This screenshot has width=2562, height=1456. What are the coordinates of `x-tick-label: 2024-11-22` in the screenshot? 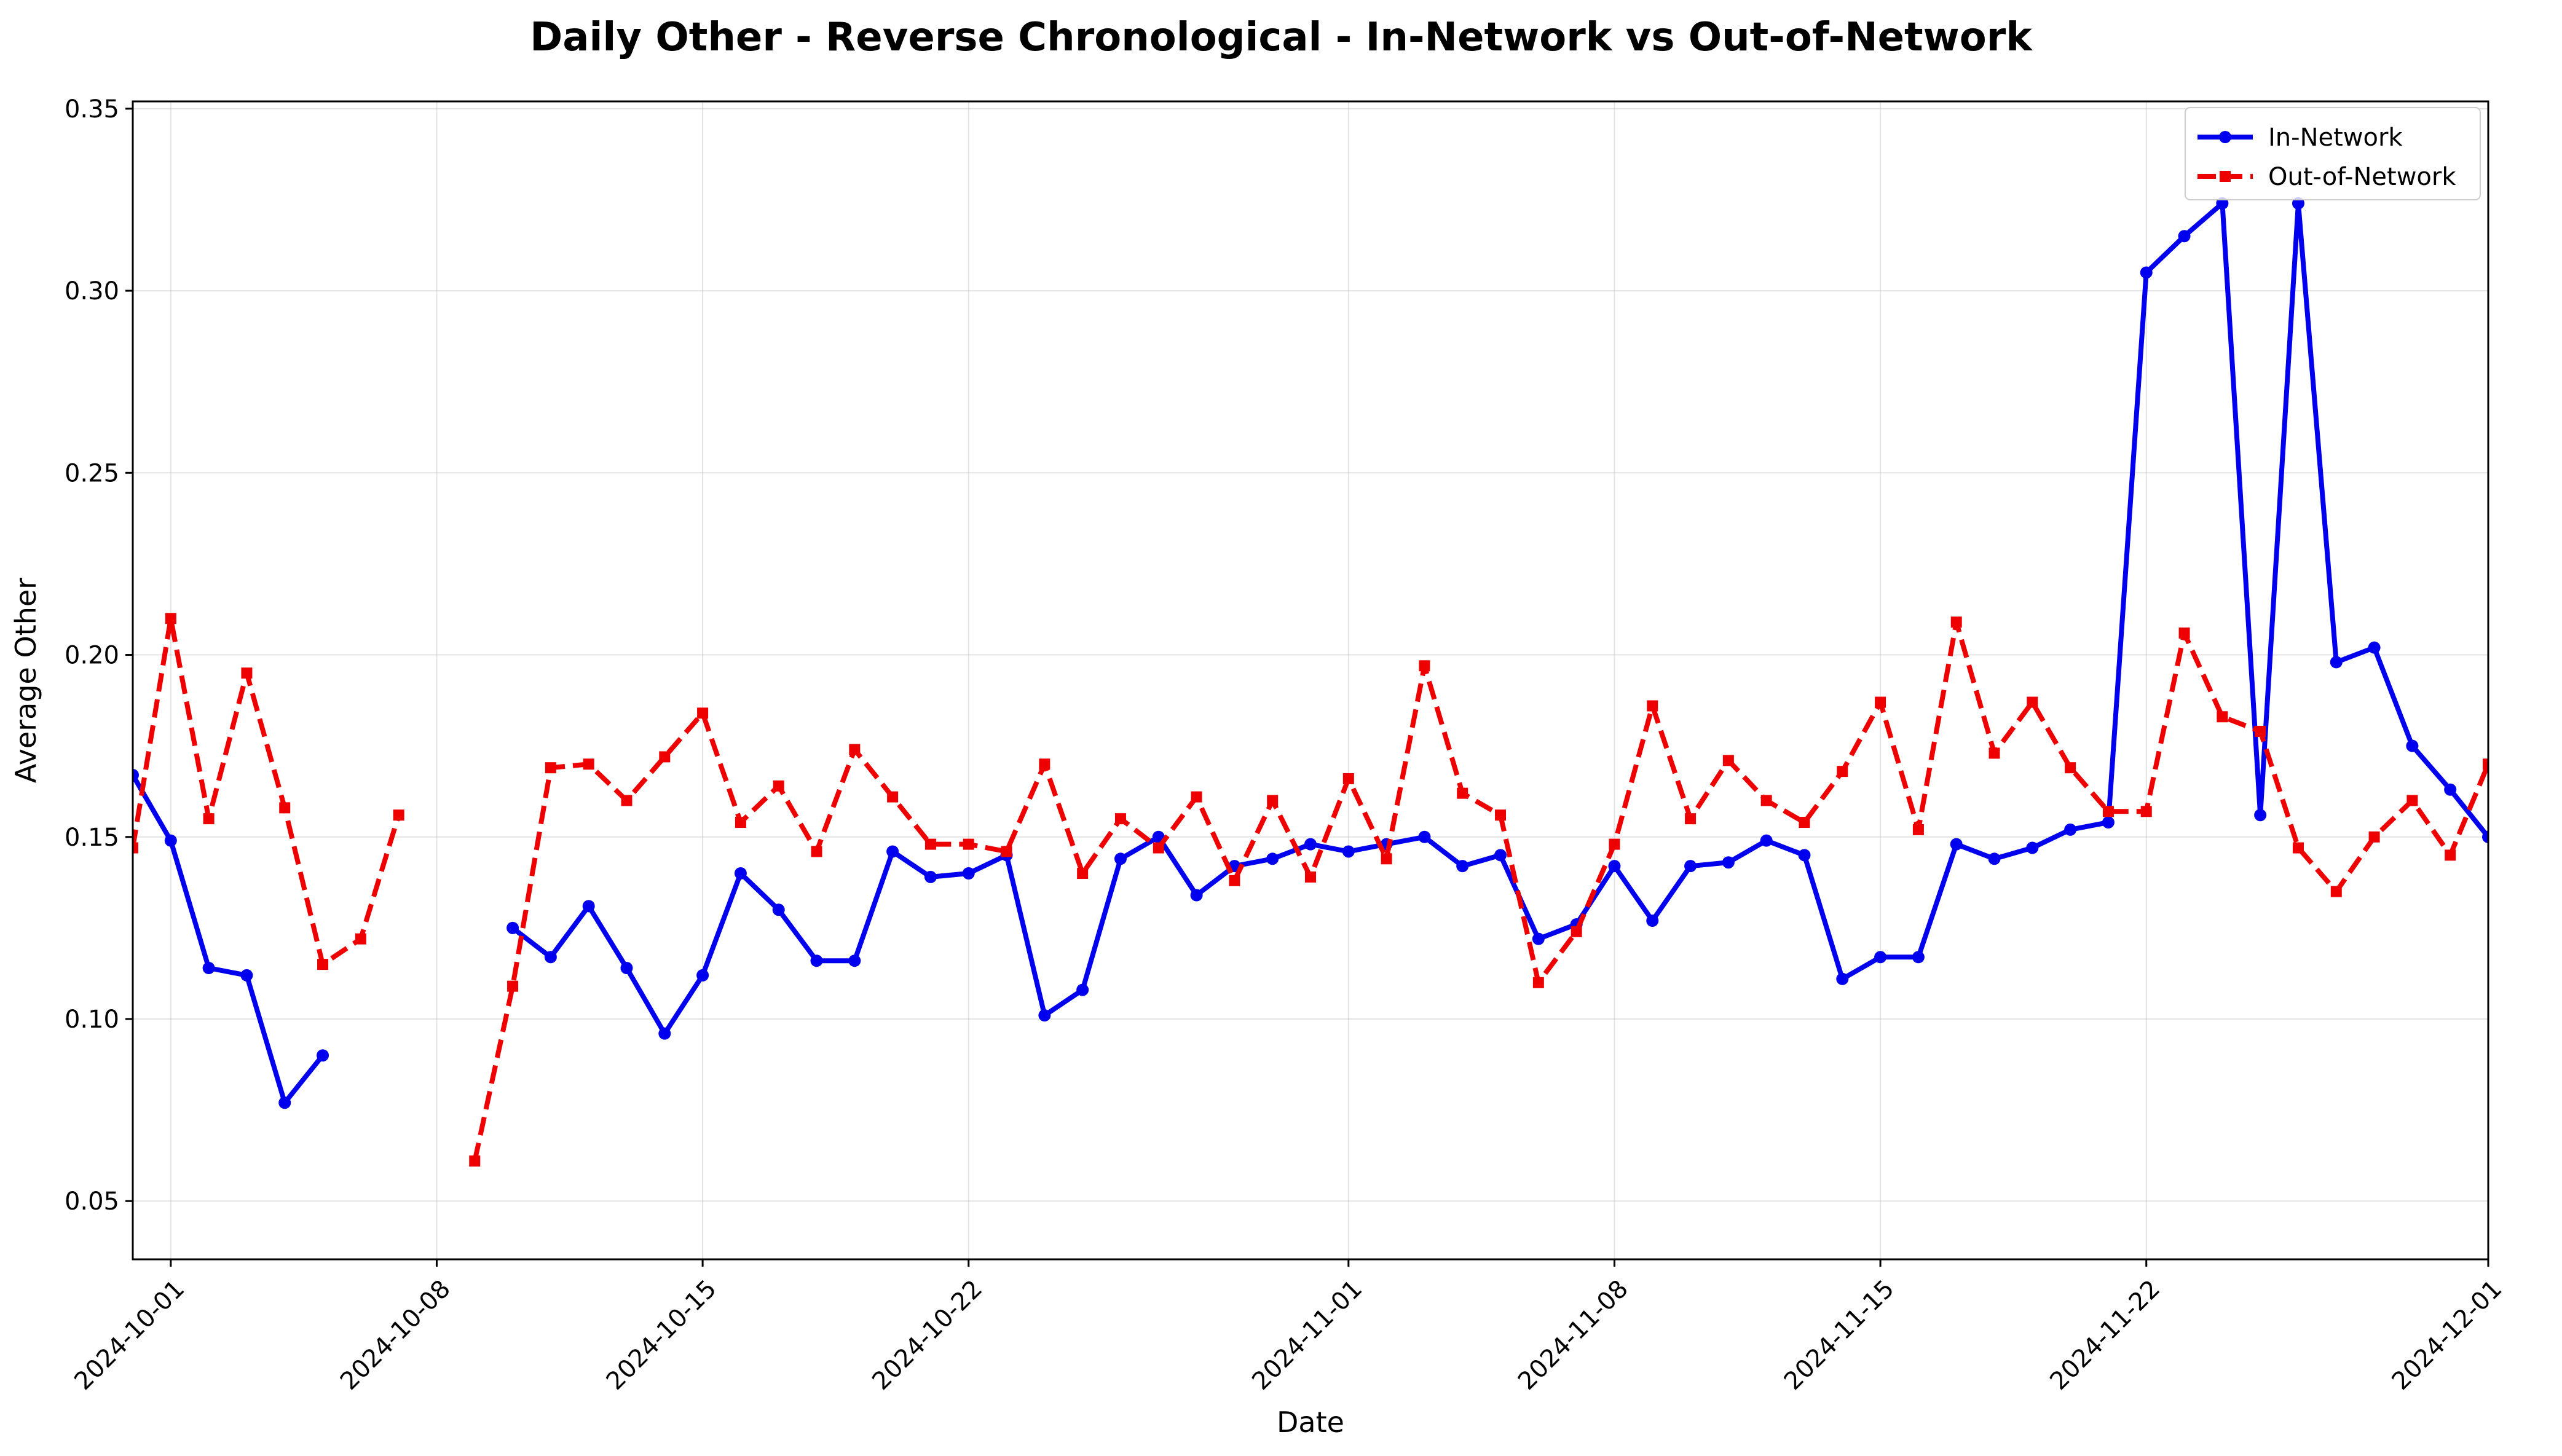 It's located at (2105, 1335).